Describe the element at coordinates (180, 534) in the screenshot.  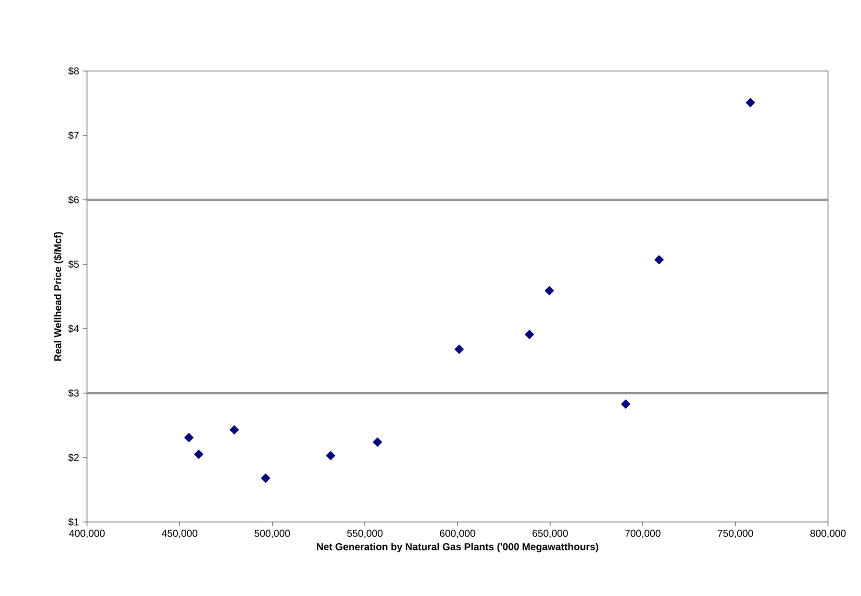
I see `x-tick-label: 450,000` at that location.